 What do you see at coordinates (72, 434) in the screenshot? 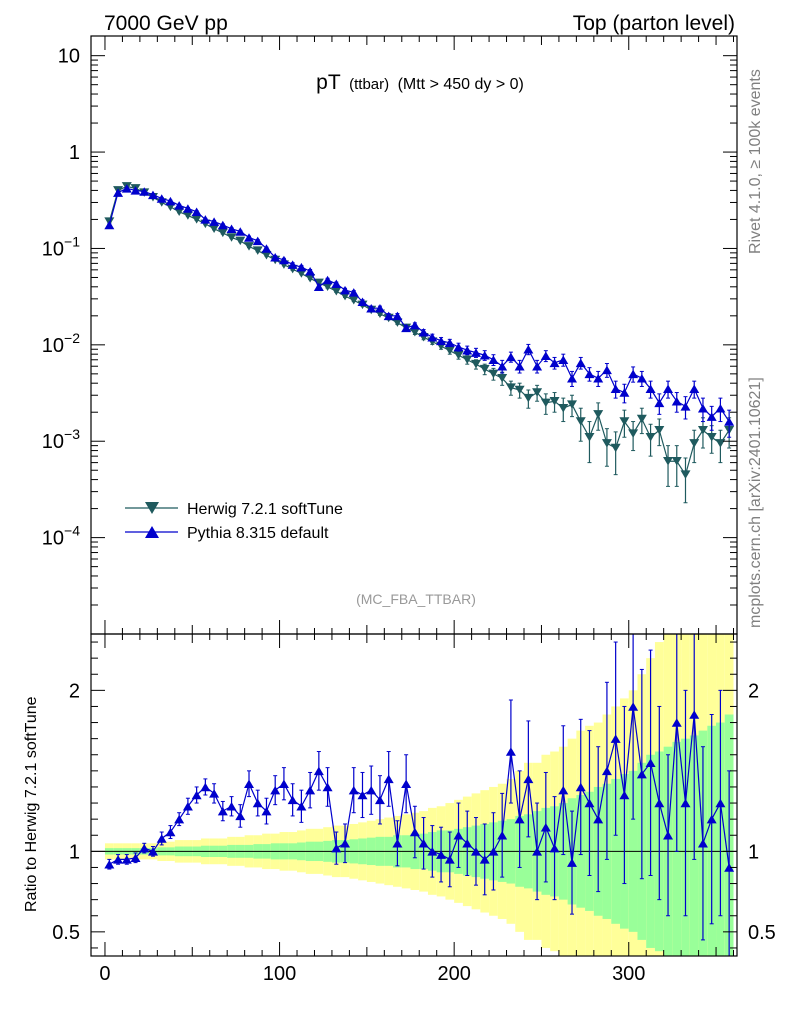
I see `tick-exponent: −3` at bounding box center [72, 434].